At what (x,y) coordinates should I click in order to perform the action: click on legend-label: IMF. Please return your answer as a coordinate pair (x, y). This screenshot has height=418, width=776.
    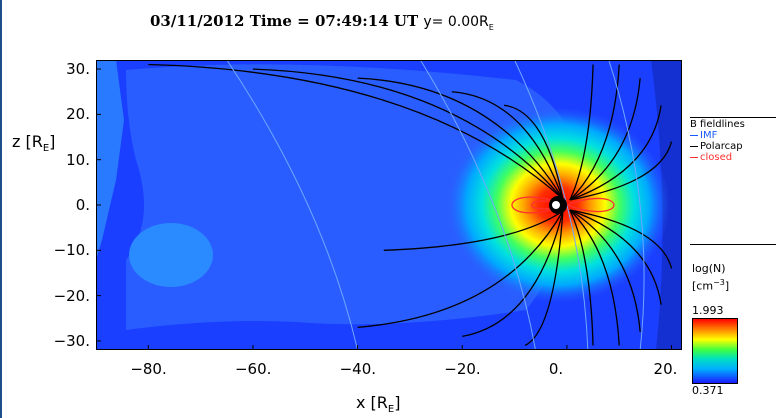
    Looking at the image, I should click on (709, 135).